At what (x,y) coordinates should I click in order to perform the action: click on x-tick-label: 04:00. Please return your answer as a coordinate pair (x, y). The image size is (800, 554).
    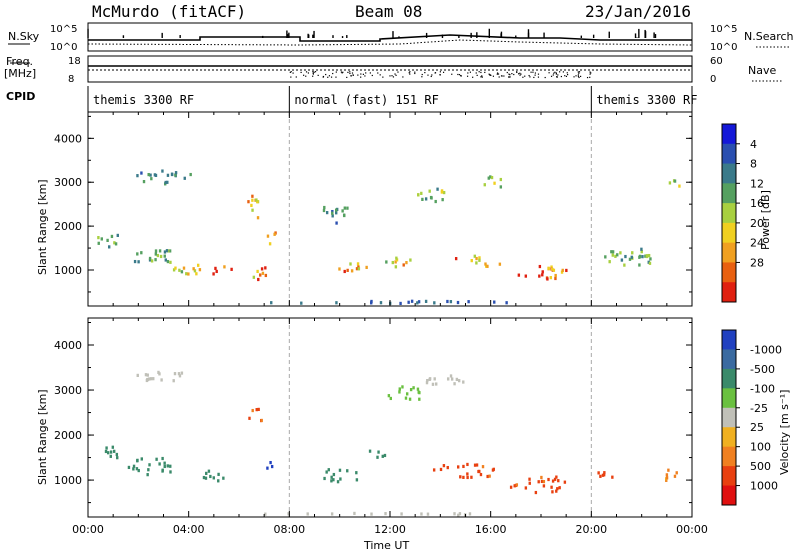
    Looking at the image, I should click on (189, 529).